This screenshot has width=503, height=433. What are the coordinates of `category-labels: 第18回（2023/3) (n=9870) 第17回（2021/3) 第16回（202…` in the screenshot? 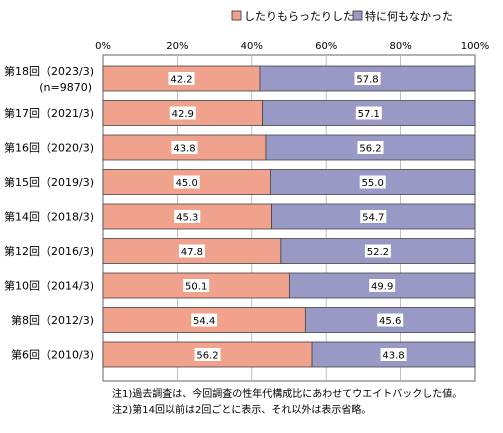 It's located at (49, 213).